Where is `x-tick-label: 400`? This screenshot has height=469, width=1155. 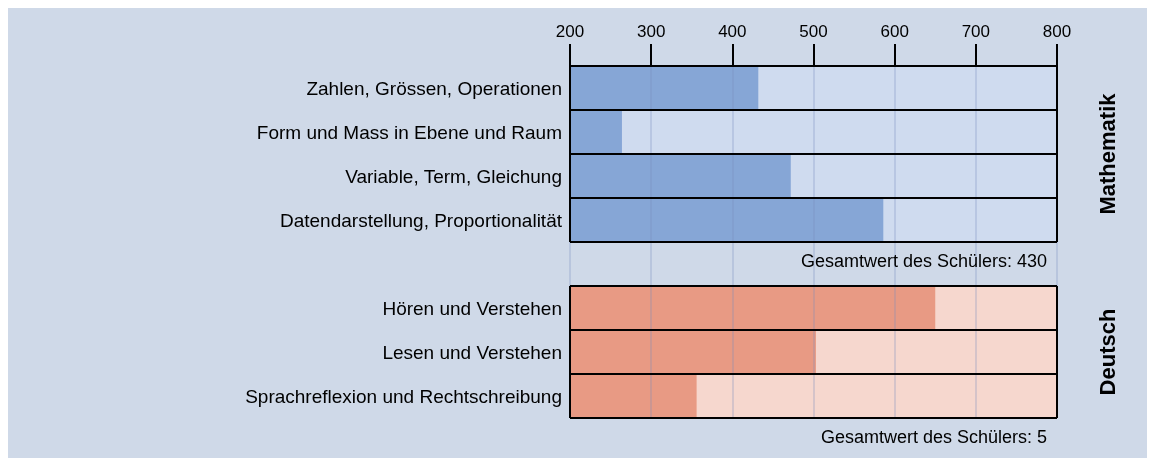 x-tick-label: 400 is located at coordinates (732, 31).